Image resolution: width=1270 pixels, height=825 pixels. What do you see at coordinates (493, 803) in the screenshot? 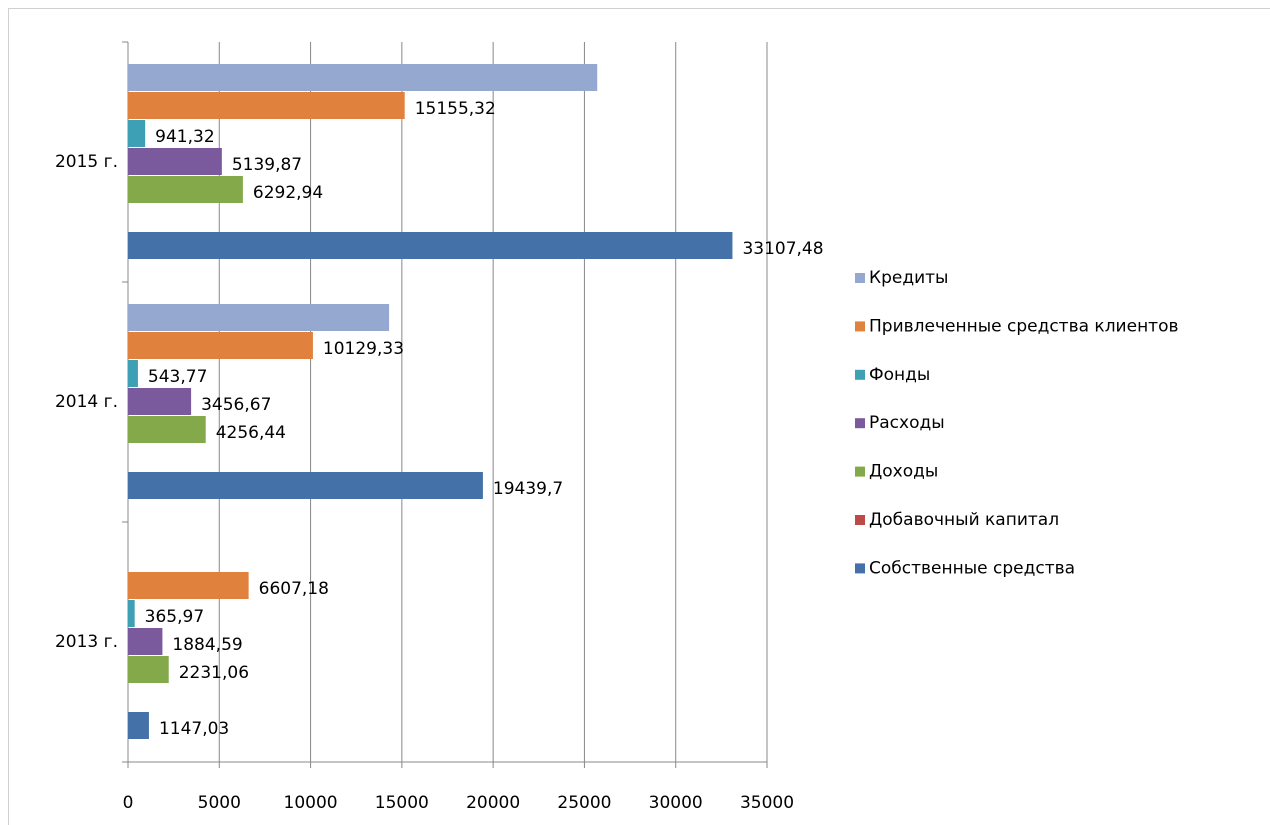
I see `x-tick-label: 20000` at bounding box center [493, 803].